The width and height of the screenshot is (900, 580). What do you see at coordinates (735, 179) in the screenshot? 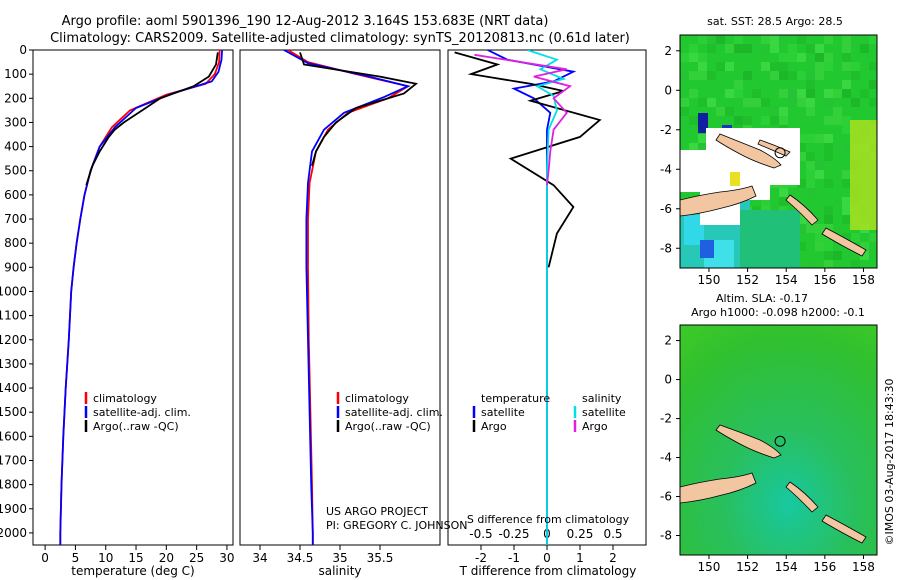
I see `sst-yellow-patch` at bounding box center [735, 179].